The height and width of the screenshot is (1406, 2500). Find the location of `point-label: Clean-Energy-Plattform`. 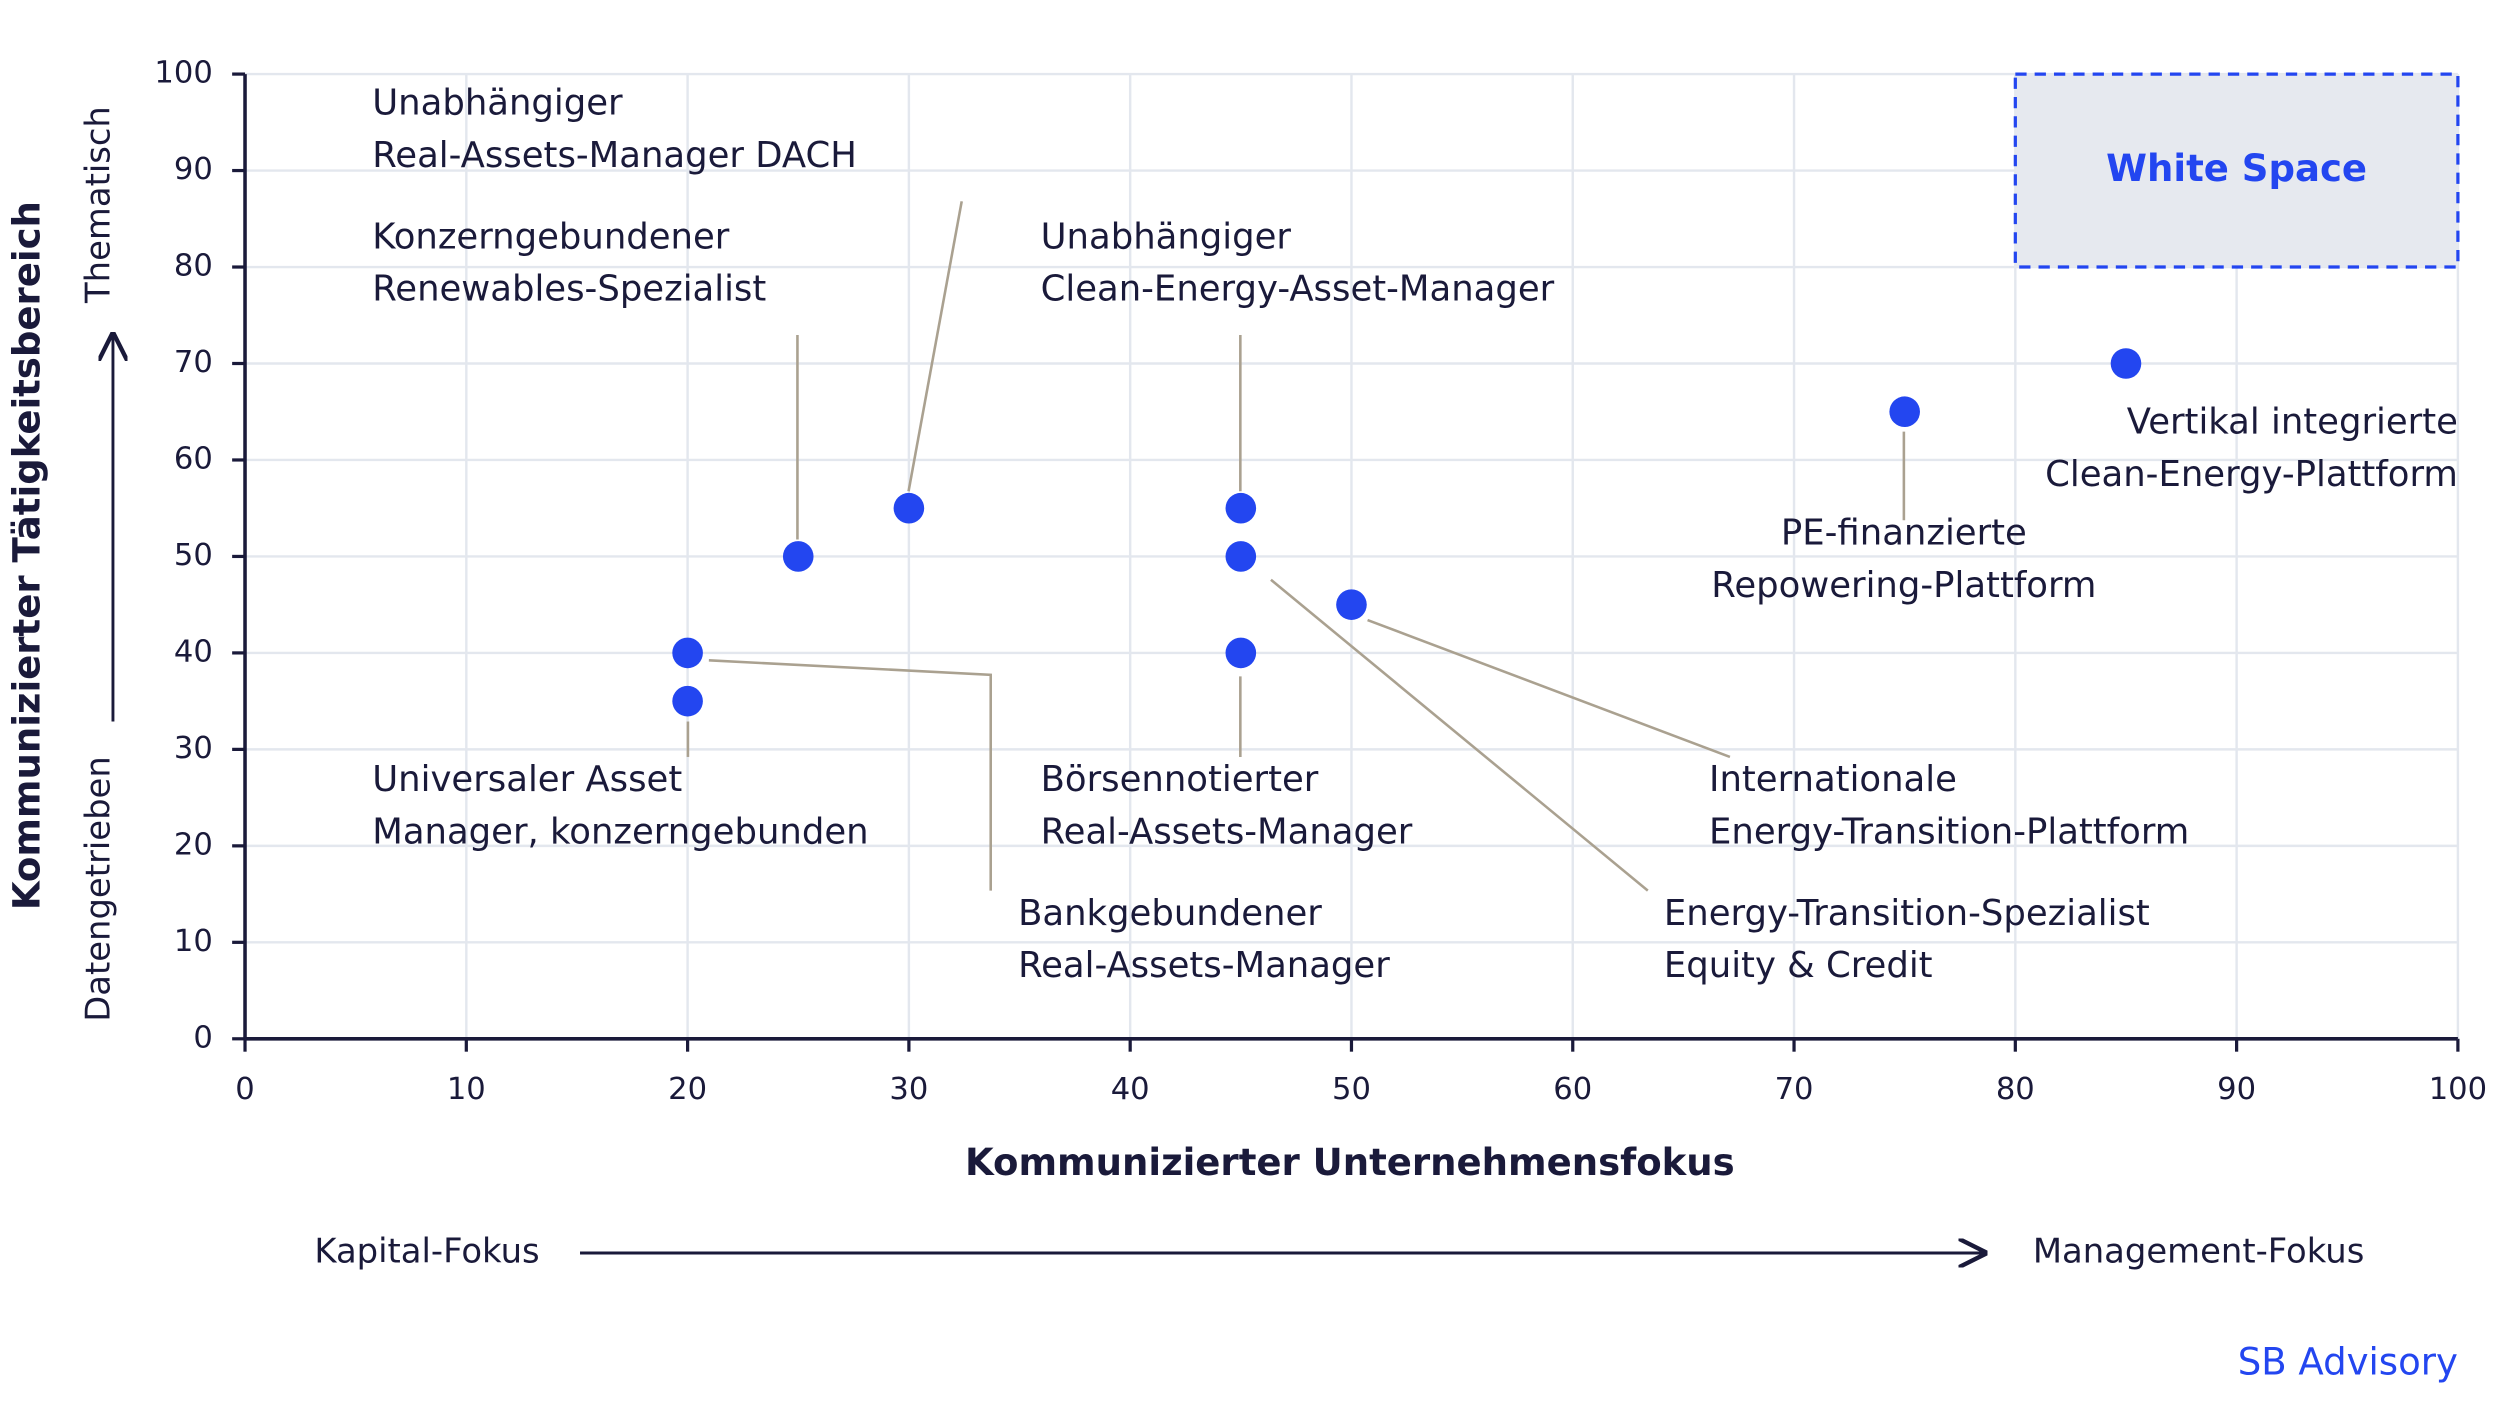

point-label: Clean-Energy-Plattform is located at coordinates (2251, 474).